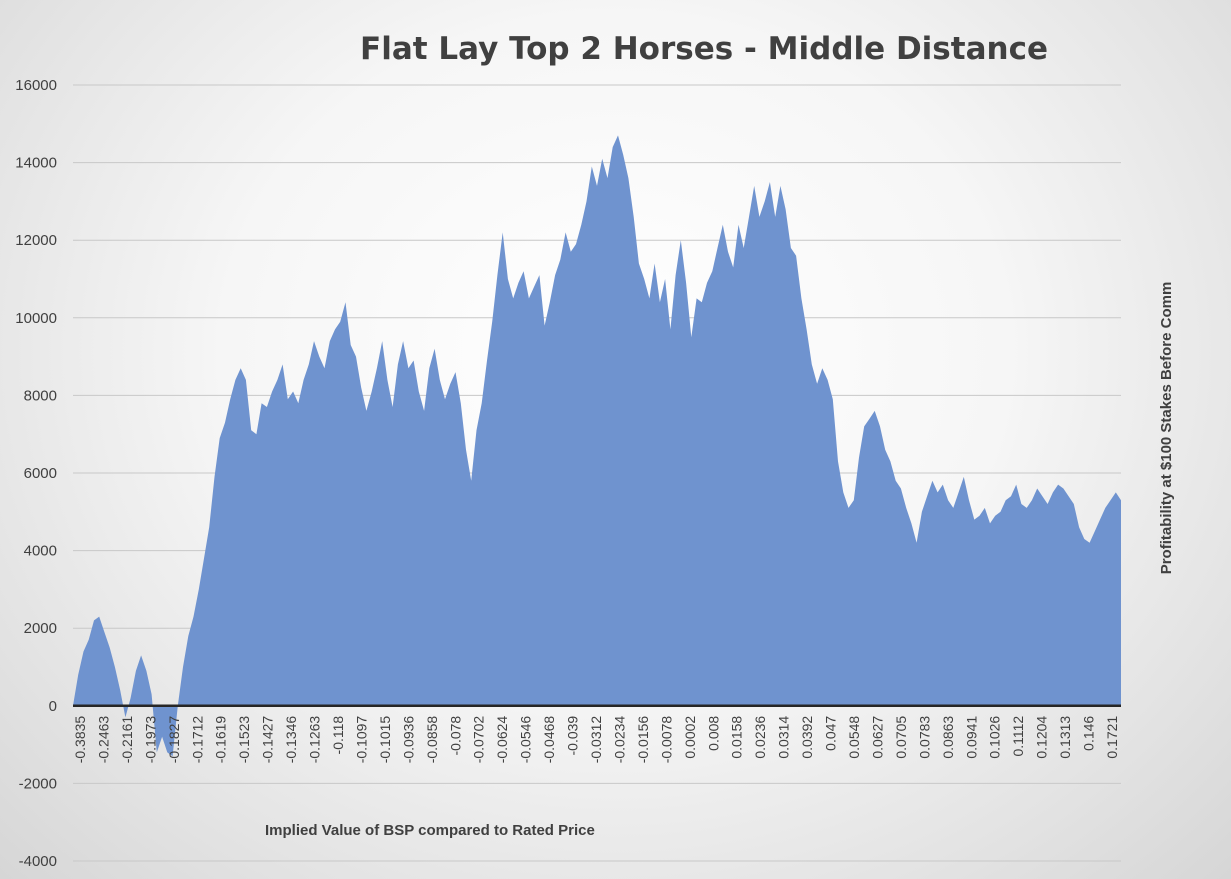  What do you see at coordinates (174, 740) in the screenshot?
I see `x-tick-label: -0.1827` at bounding box center [174, 740].